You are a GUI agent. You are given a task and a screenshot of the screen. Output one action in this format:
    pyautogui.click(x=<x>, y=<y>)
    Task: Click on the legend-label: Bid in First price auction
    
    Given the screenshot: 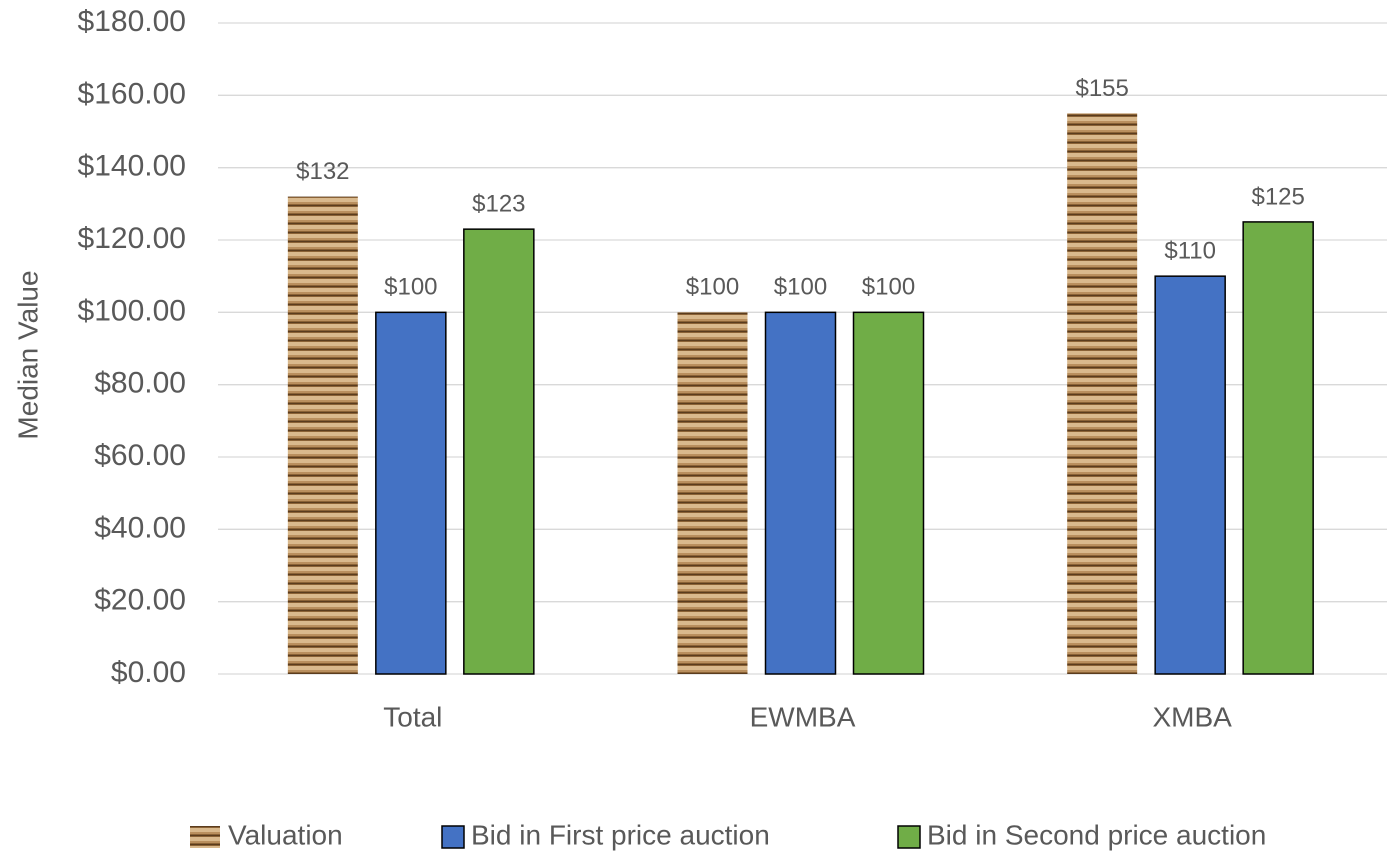 What is the action you would take?
    pyautogui.click(x=620, y=834)
    